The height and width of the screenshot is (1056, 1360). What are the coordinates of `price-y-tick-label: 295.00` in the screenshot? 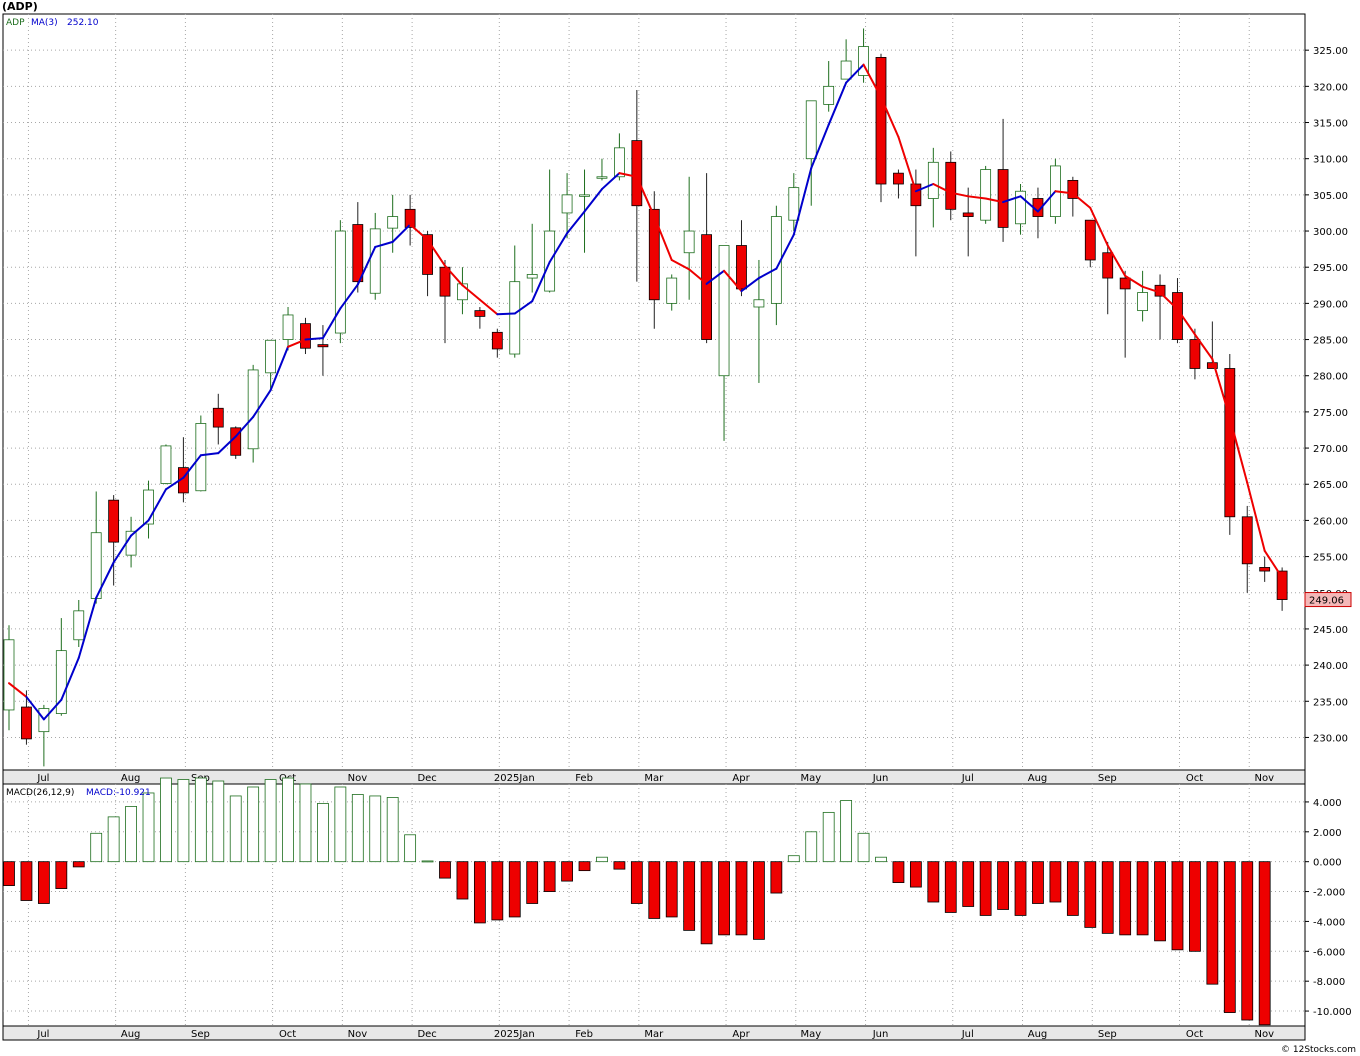 It's located at (1330, 268).